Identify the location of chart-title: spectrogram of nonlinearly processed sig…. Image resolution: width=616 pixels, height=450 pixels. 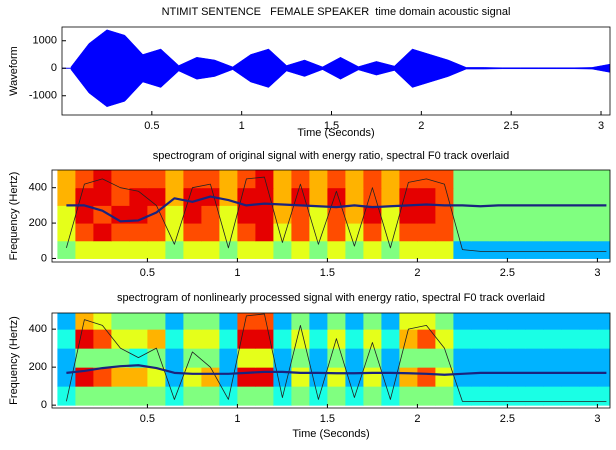
(331, 298).